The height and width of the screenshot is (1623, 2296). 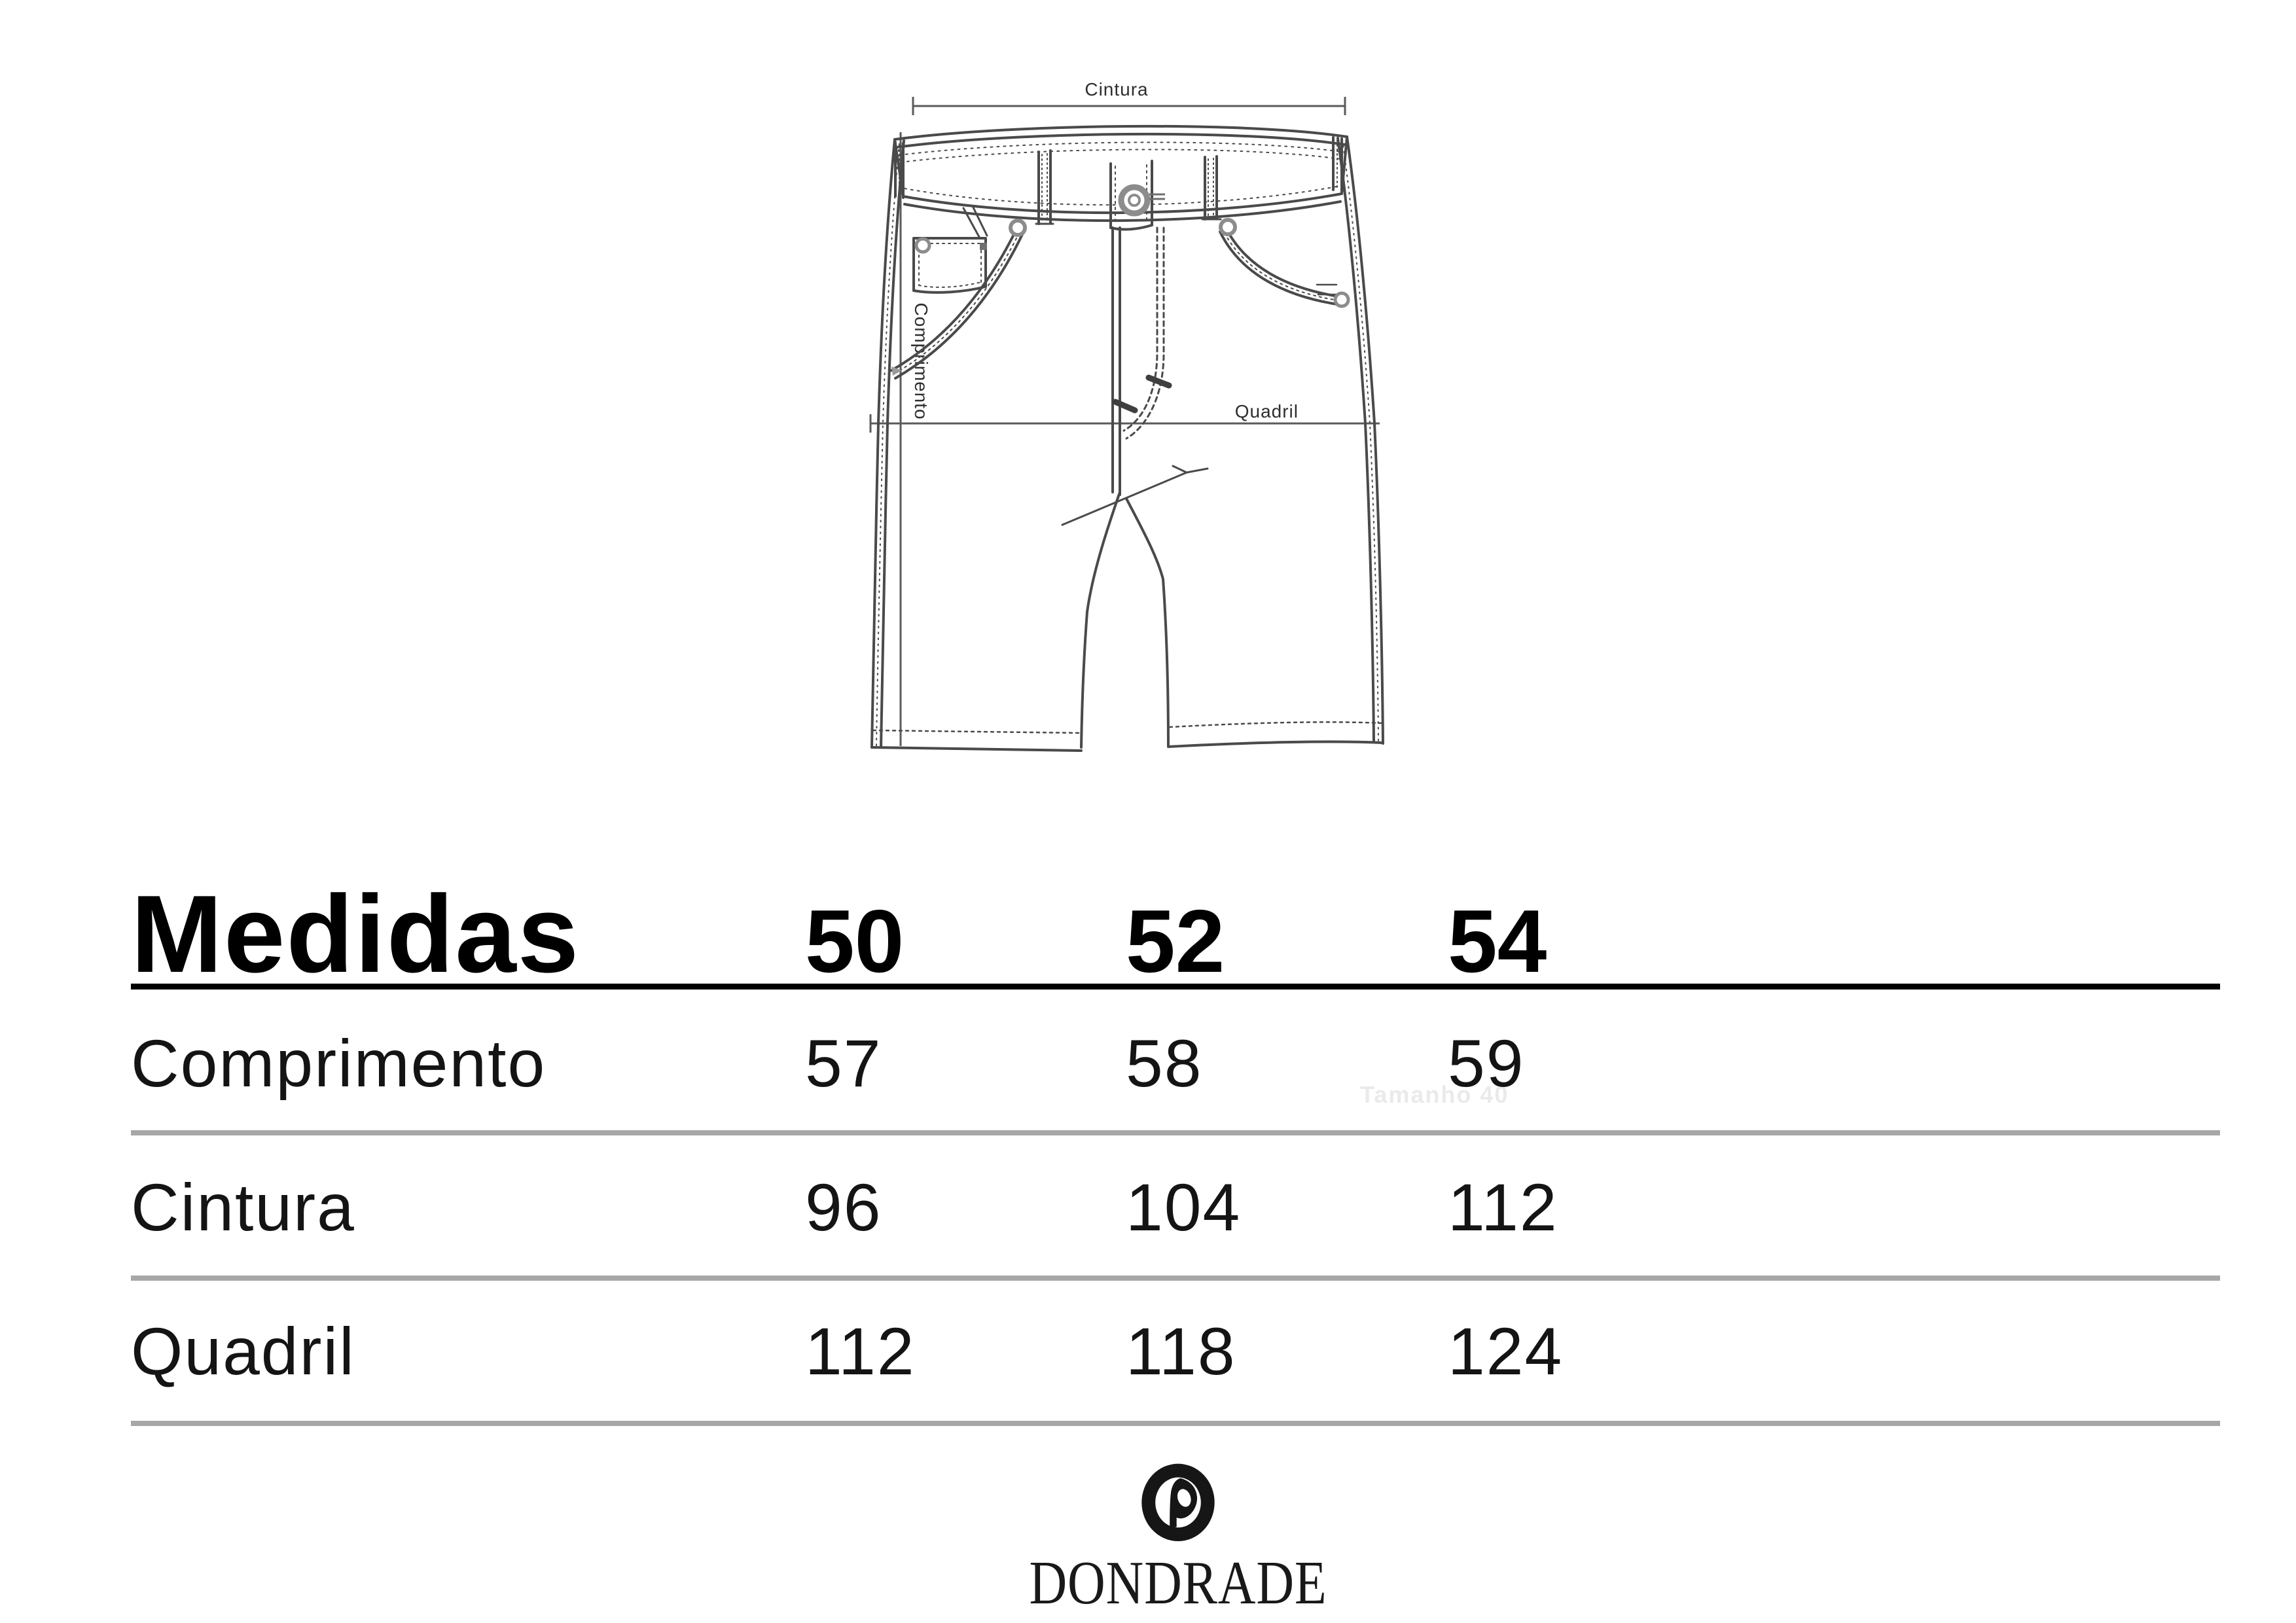 What do you see at coordinates (957, 292) in the screenshot?
I see `left-pocket` at bounding box center [957, 292].